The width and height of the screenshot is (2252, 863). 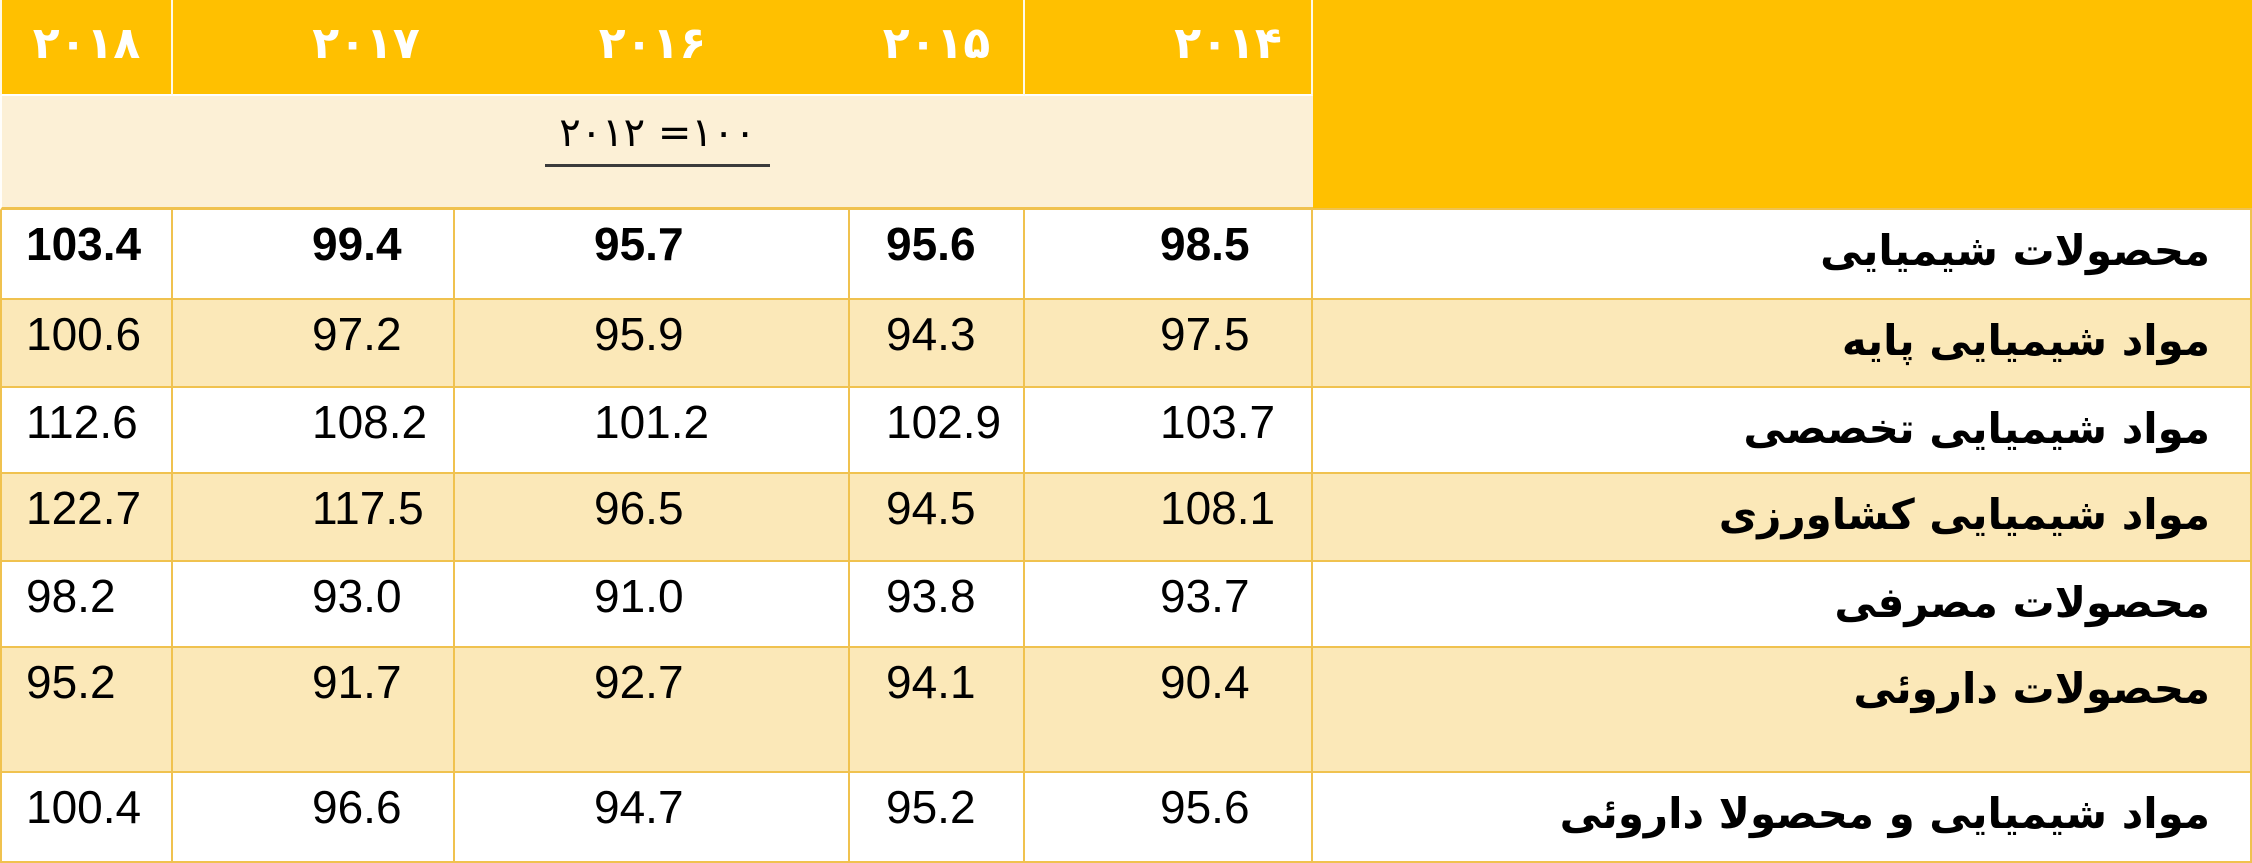 I want to click on value-cell: 98.2, so click(x=86, y=605).